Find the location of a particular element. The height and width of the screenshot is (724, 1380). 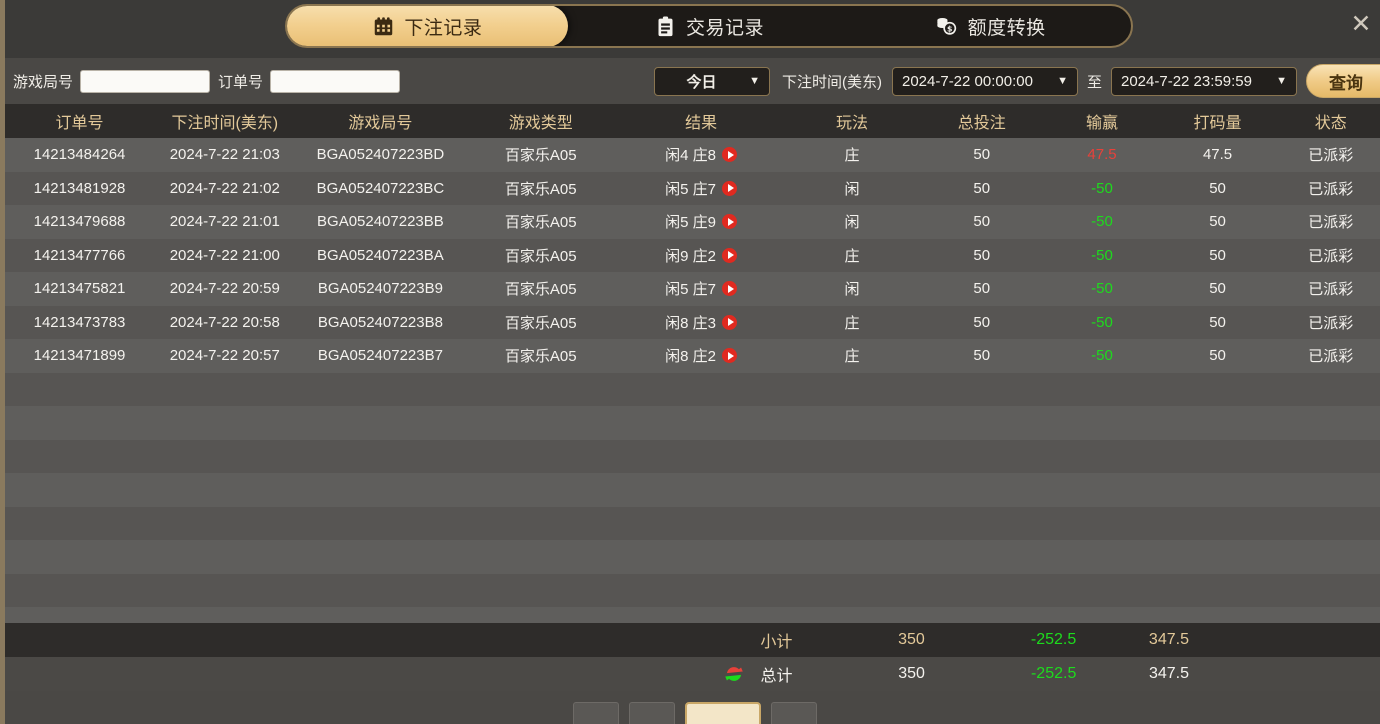

page-number-input is located at coordinates (723, 713).